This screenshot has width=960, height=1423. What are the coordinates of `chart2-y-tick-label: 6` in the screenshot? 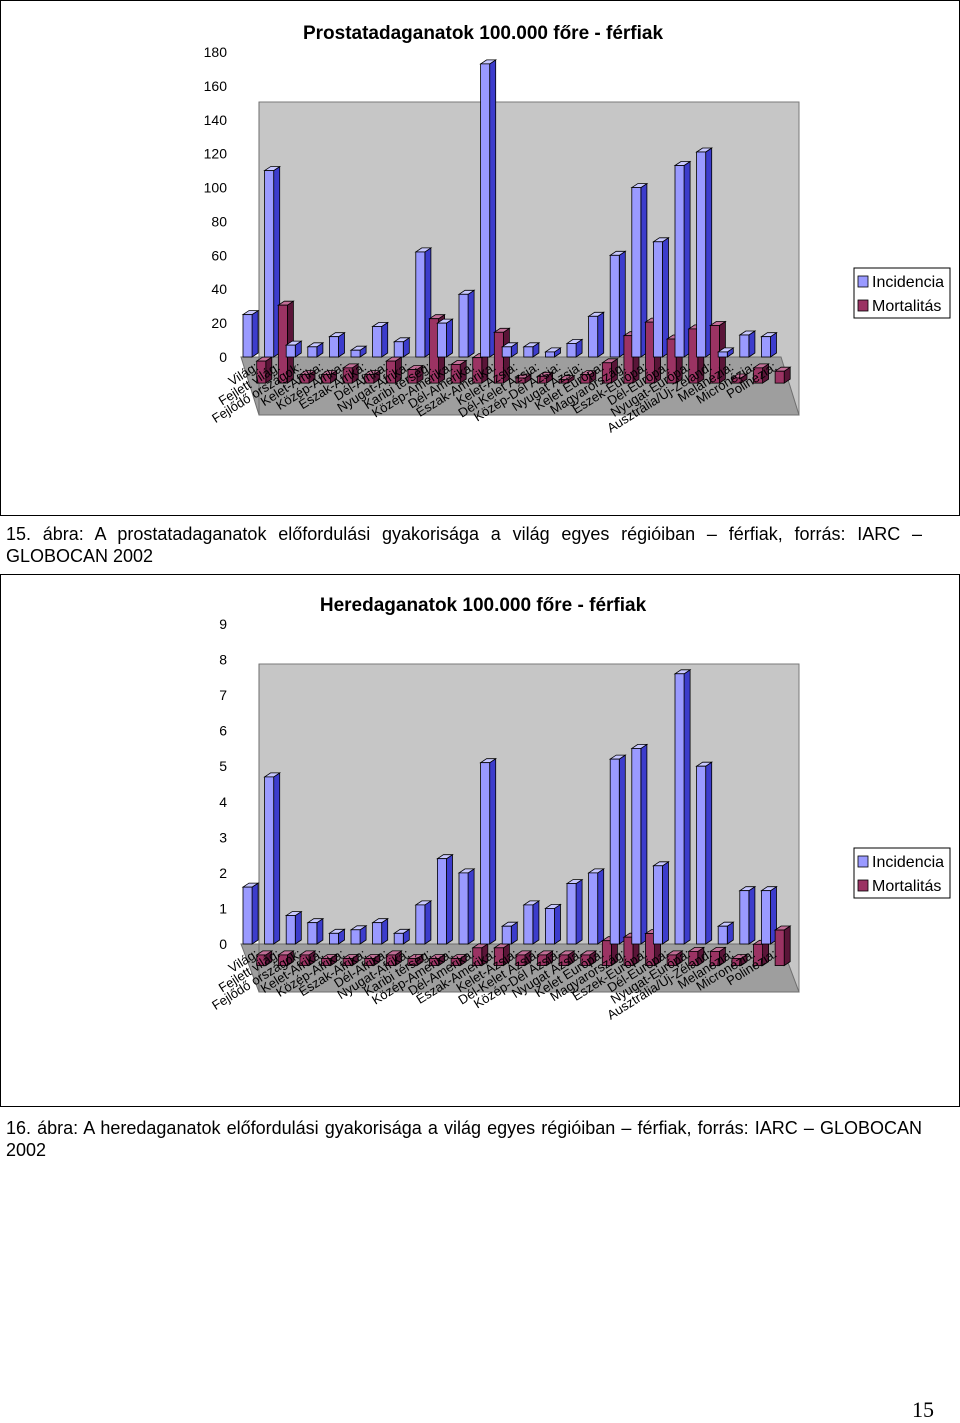 It's located at (223, 731).